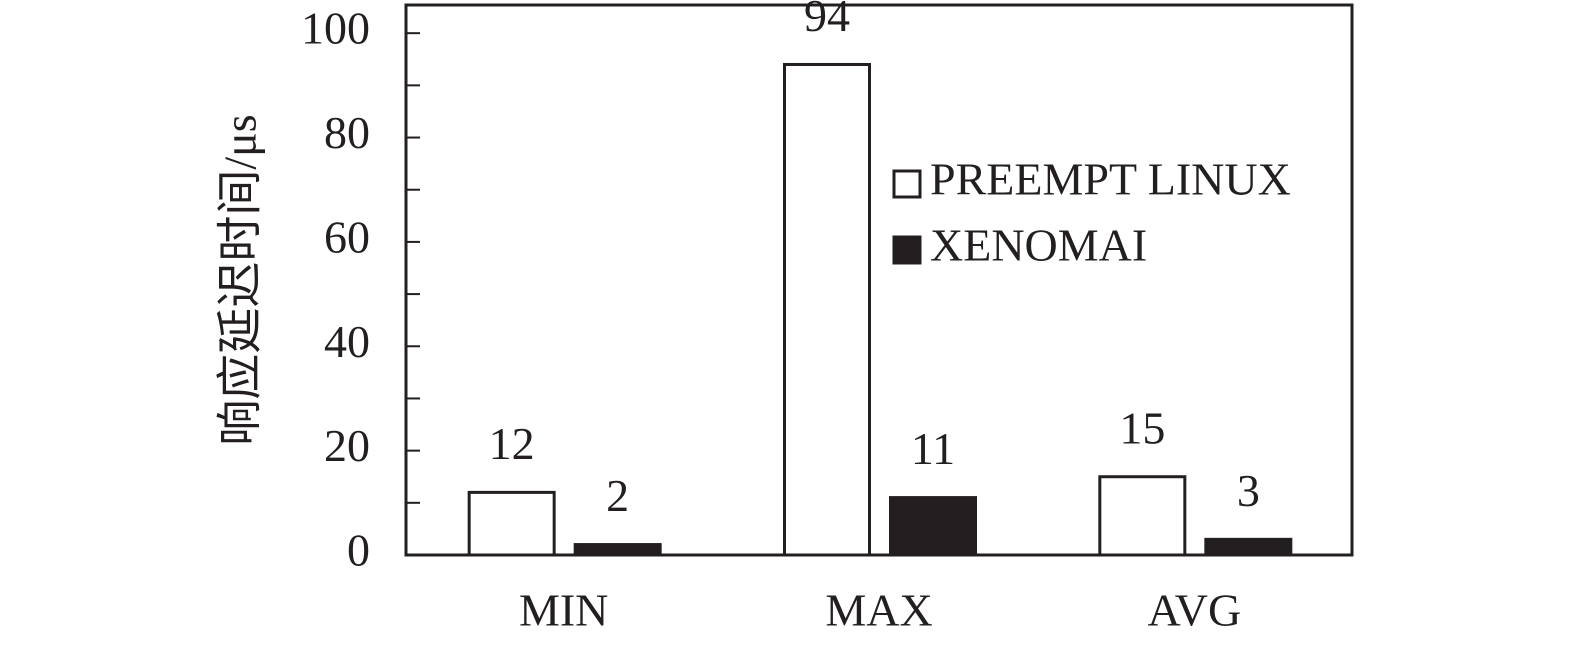  Describe the element at coordinates (335, 28) in the screenshot. I see `y-tick-label: 100` at that location.